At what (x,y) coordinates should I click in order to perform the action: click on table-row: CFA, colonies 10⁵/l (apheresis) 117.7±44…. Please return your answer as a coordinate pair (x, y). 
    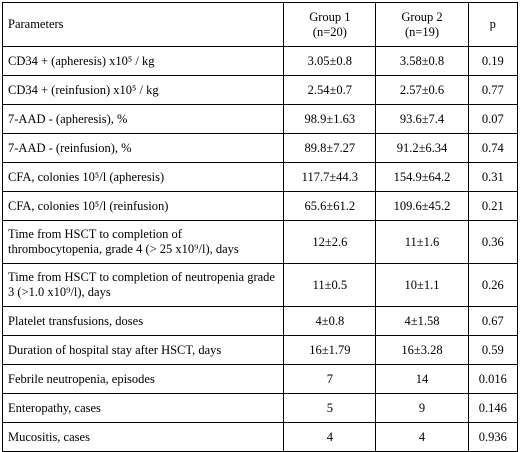
    Looking at the image, I should click on (260, 177).